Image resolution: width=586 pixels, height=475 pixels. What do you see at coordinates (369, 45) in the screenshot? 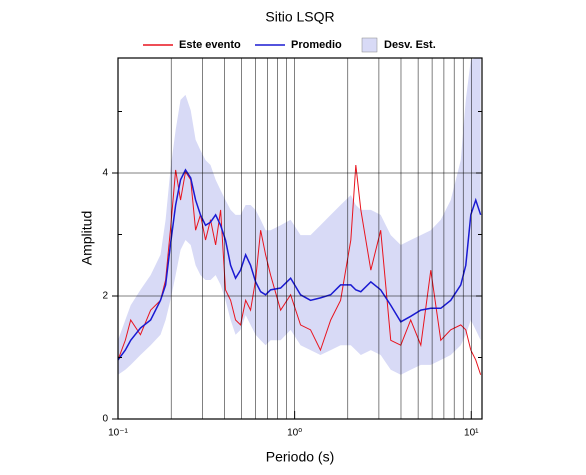
I see `legend-swatch` at bounding box center [369, 45].